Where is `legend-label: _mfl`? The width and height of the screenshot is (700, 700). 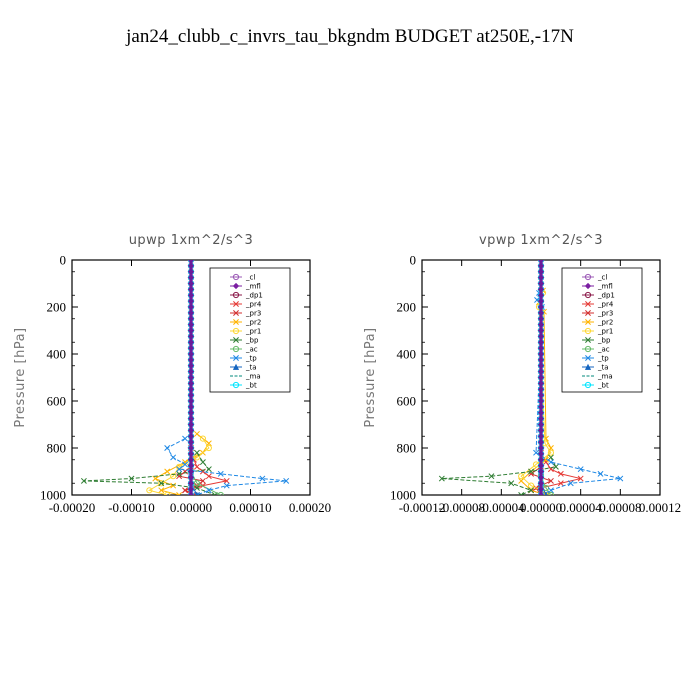
legend-label: _mfl is located at coordinates (605, 287).